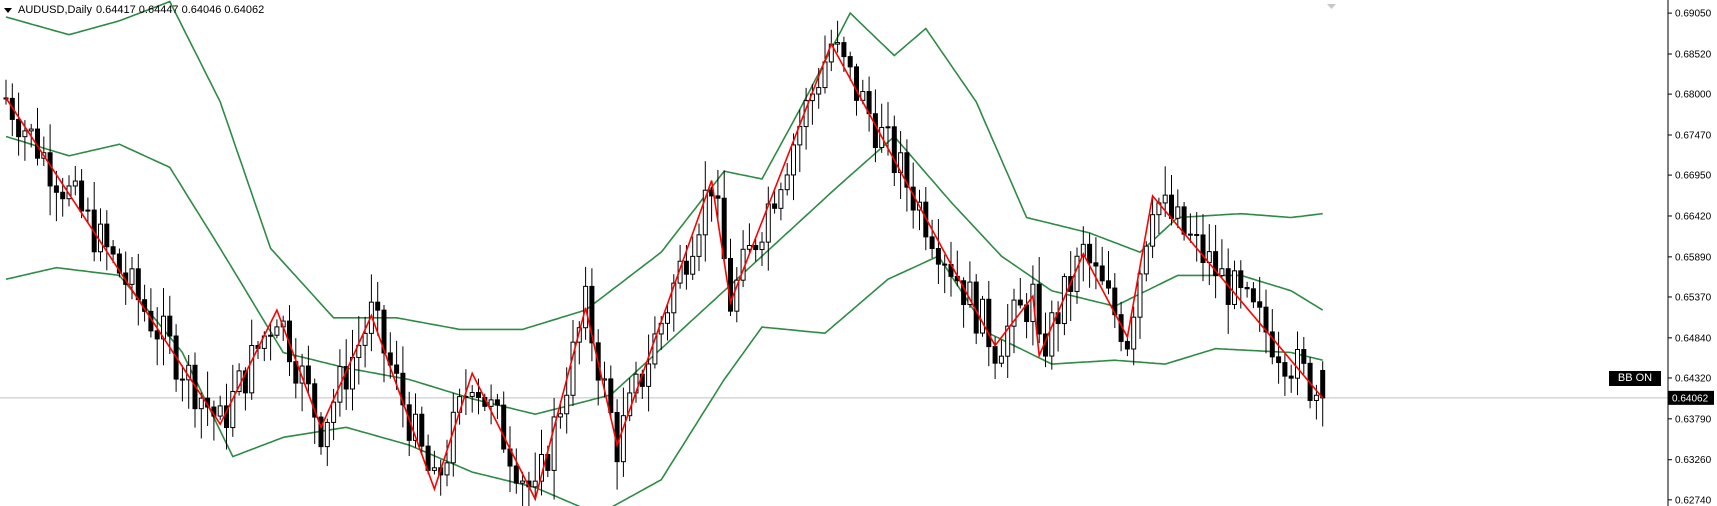  What do you see at coordinates (1693, 297) in the screenshot?
I see `price-axis-label: 0.65370` at bounding box center [1693, 297].